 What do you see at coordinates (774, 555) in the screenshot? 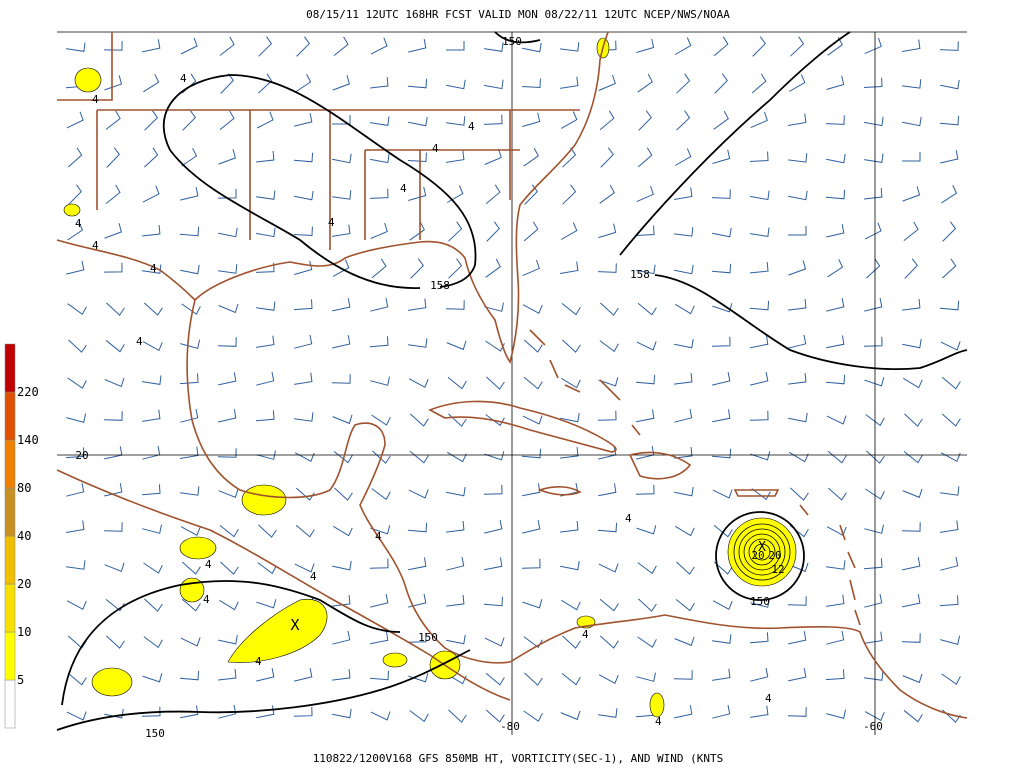
I see `contour-label: 20` at bounding box center [774, 555].